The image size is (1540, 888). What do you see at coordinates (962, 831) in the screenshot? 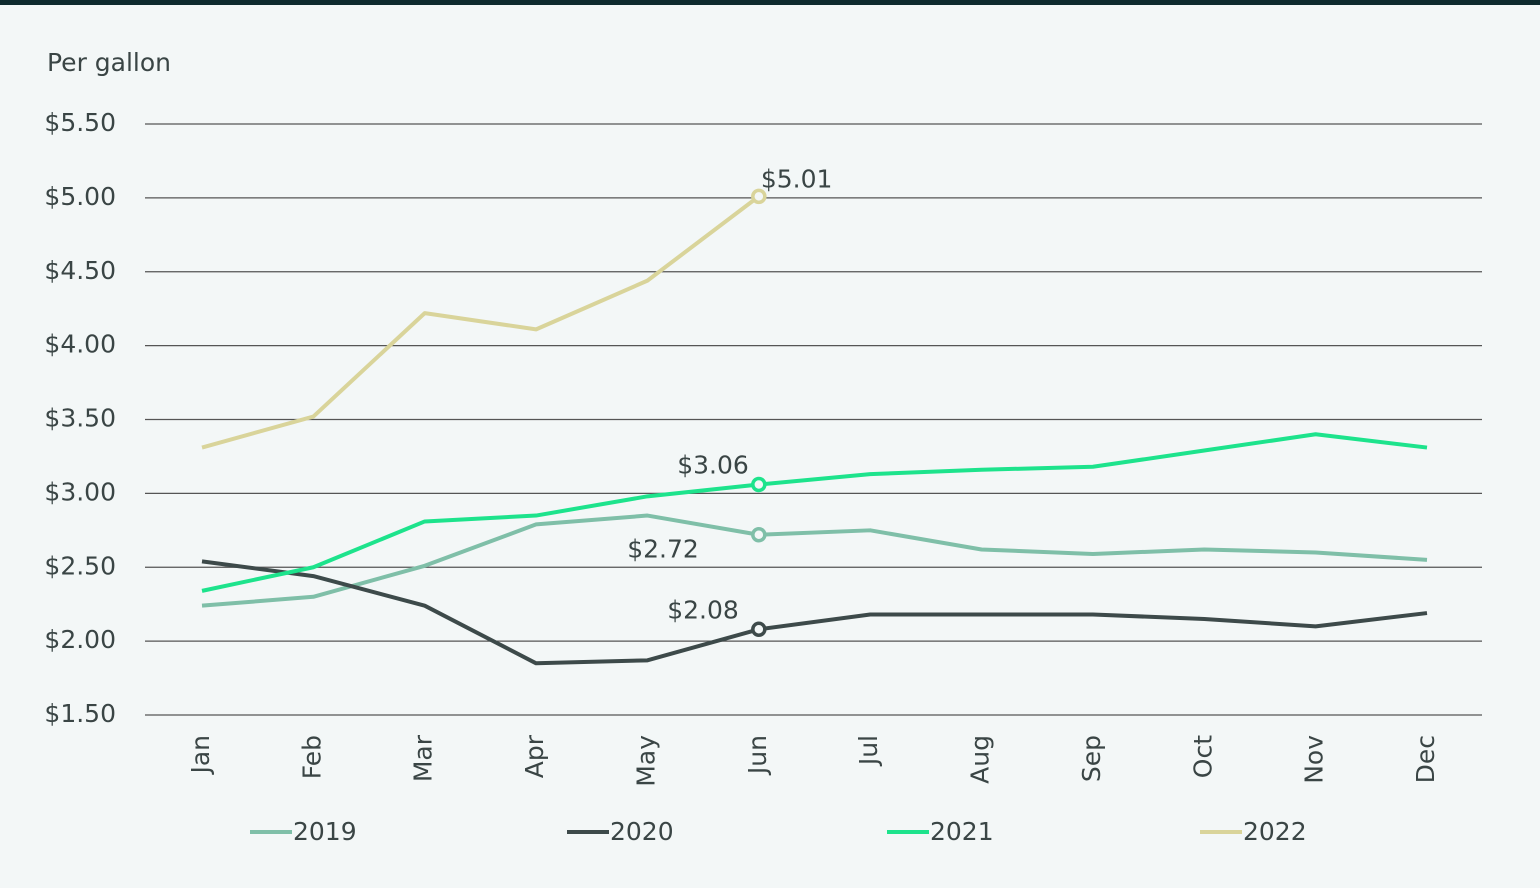
I see `legend-label: 2021` at bounding box center [962, 831].